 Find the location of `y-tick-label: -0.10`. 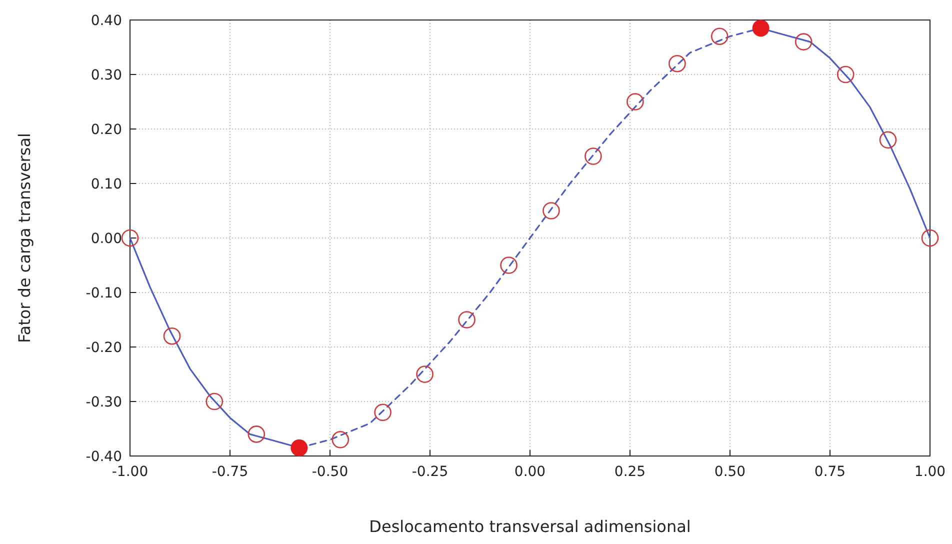

y-tick-label: -0.10 is located at coordinates (104, 294).